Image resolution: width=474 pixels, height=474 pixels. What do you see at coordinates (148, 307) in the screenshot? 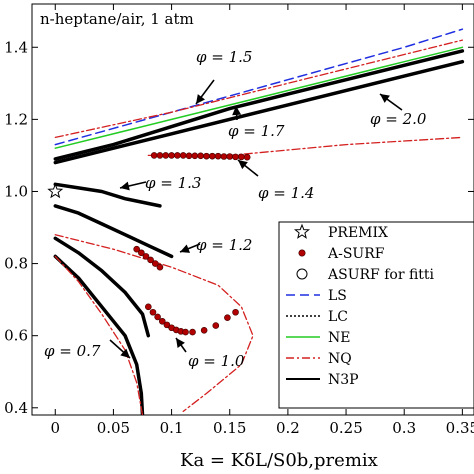
I see `asurf-point-phi_1.0-0` at bounding box center [148, 307].